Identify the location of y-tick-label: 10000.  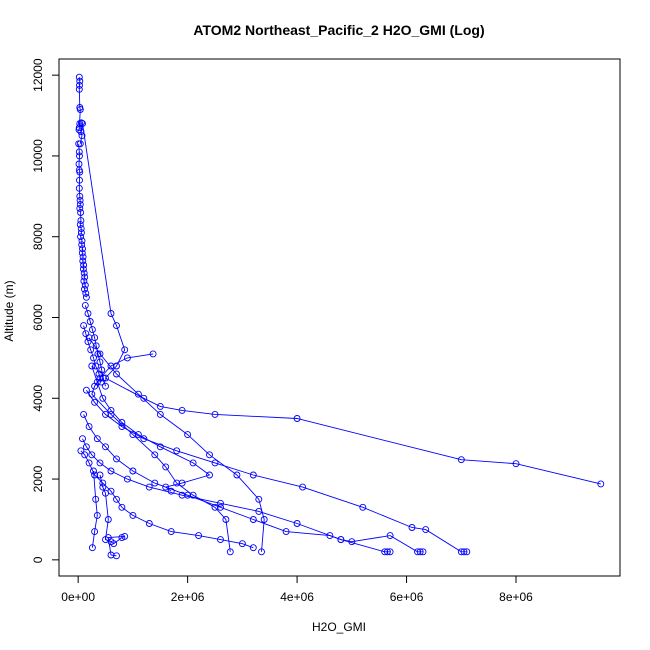
(38, 156).